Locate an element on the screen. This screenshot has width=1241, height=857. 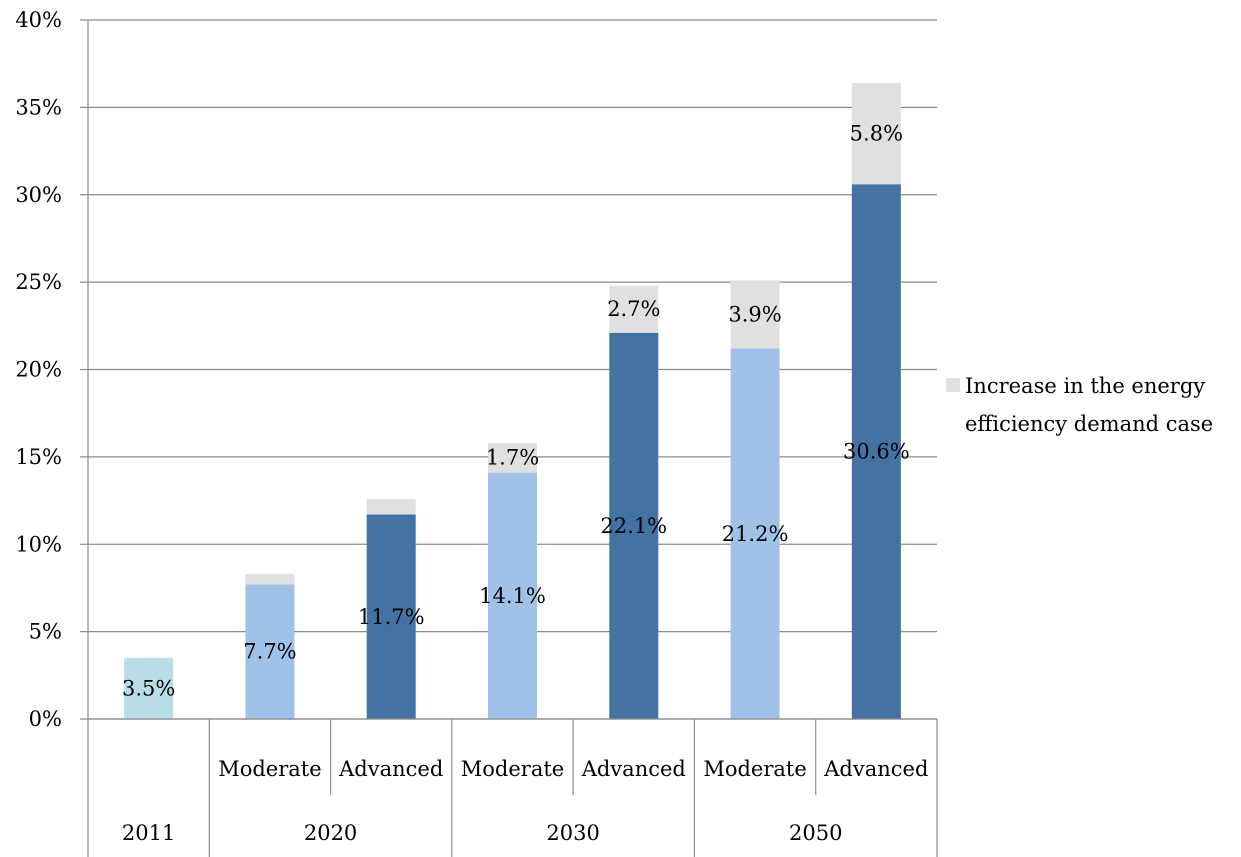
data-label-increase: 2.7% is located at coordinates (633, 309).